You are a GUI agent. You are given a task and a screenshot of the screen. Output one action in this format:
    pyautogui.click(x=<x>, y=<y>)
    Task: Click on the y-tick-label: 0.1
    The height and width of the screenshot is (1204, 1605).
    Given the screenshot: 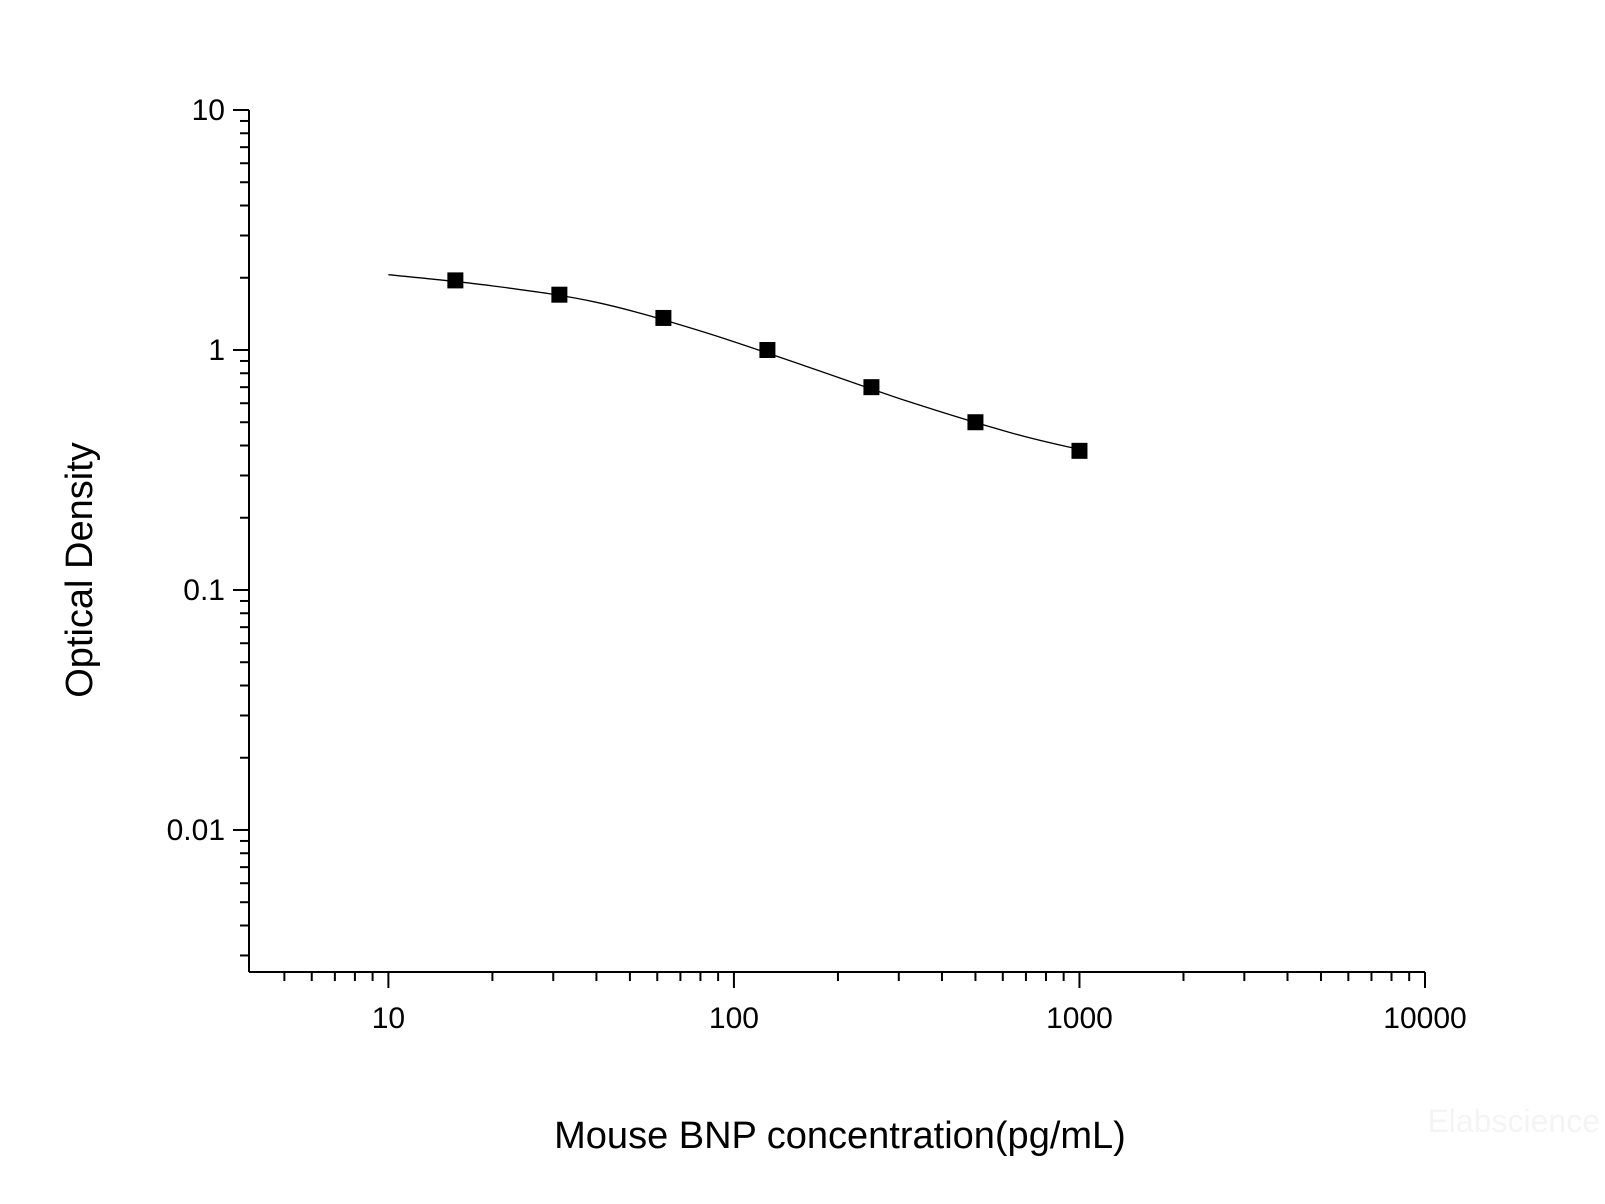 What is the action you would take?
    pyautogui.click(x=204, y=590)
    